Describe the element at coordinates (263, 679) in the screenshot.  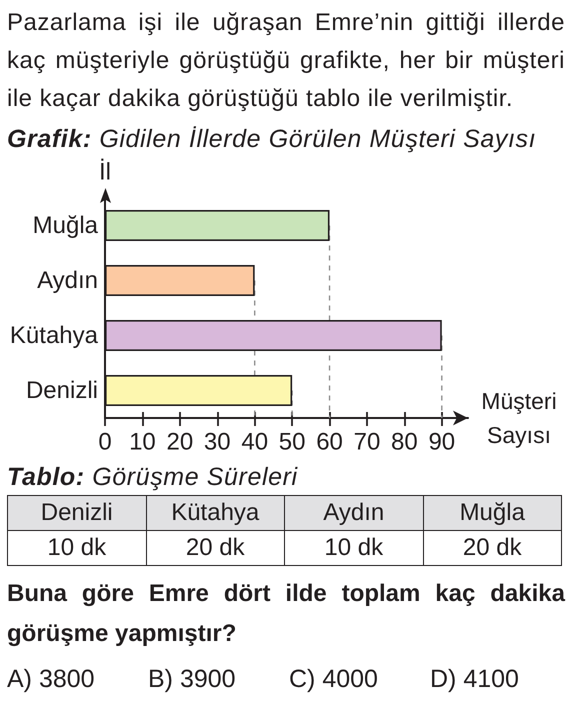
I see `text: A) 3800 B) 3900 C) 4000 D) 4100` at that location.